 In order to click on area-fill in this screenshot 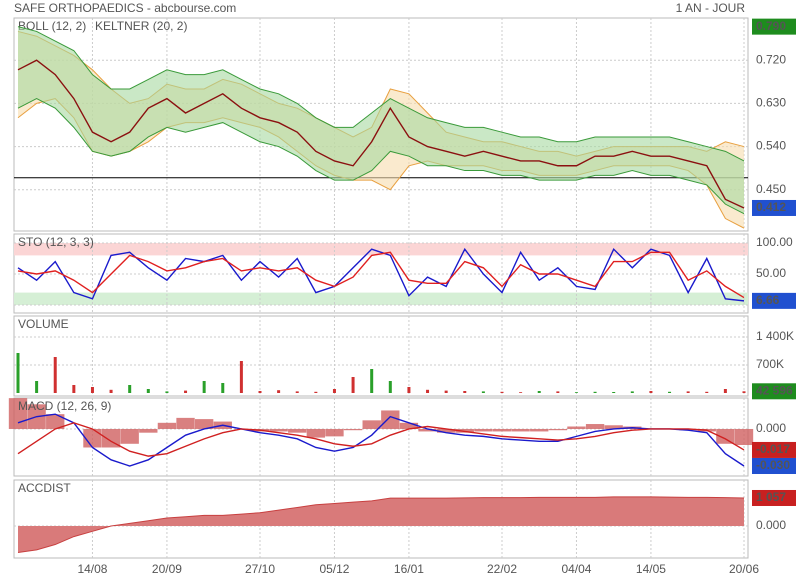, I will do `click(381, 524)`.